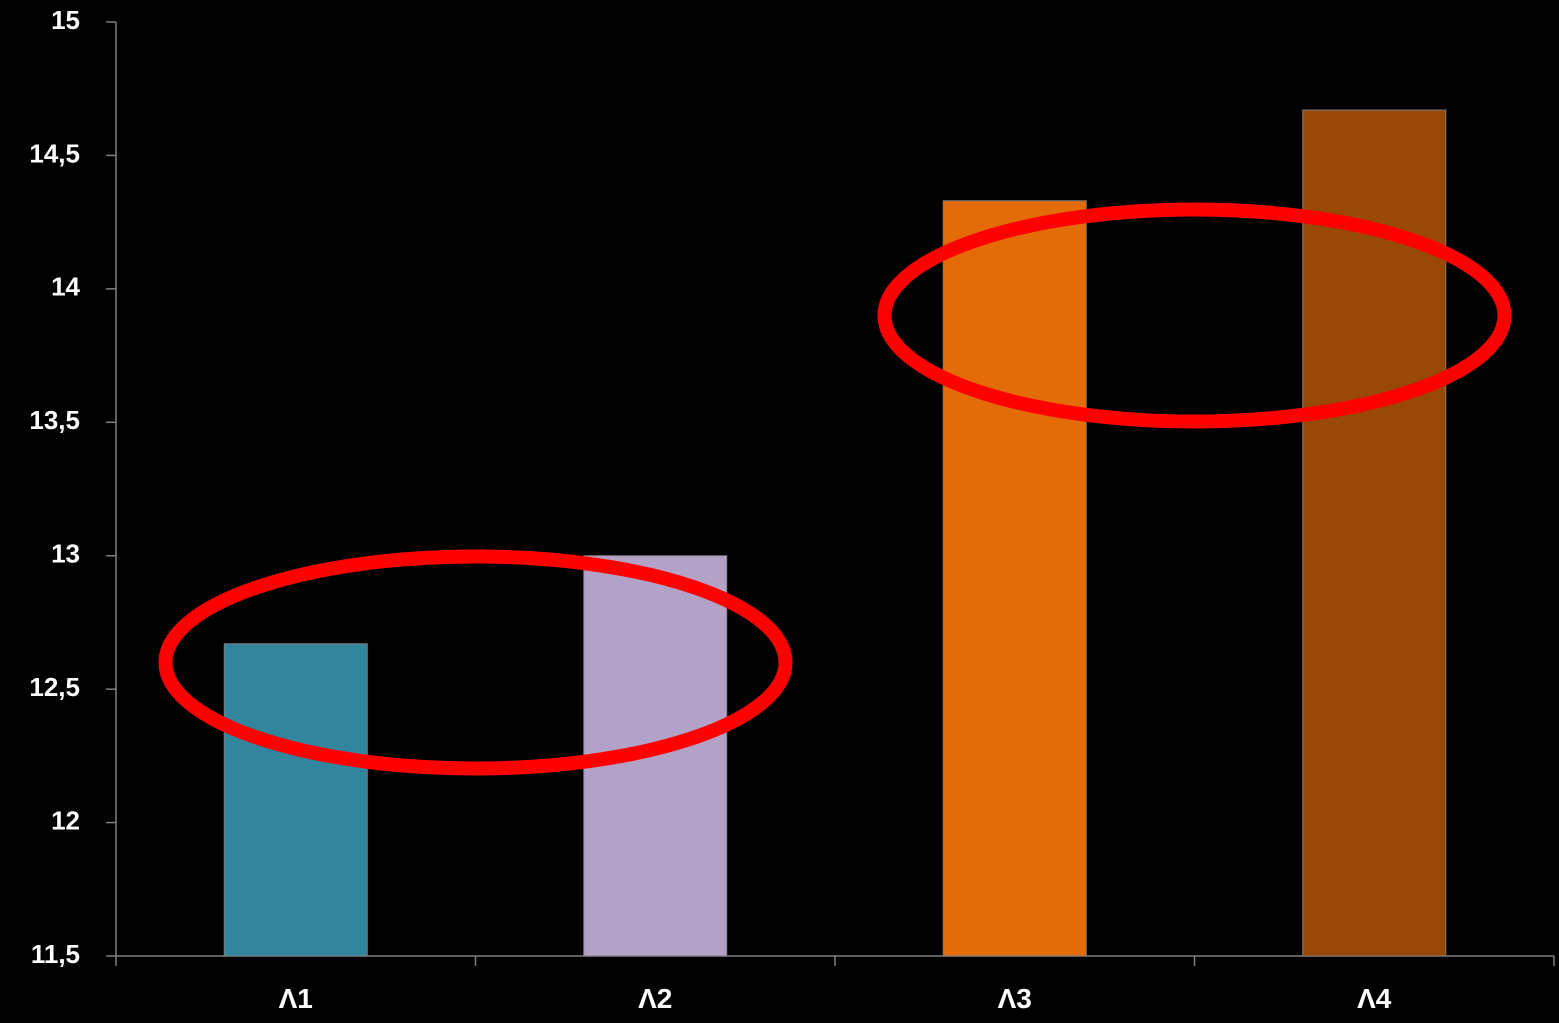 Image resolution: width=1559 pixels, height=1023 pixels. What do you see at coordinates (1374, 998) in the screenshot?
I see `x-category-label: Λ4` at bounding box center [1374, 998].